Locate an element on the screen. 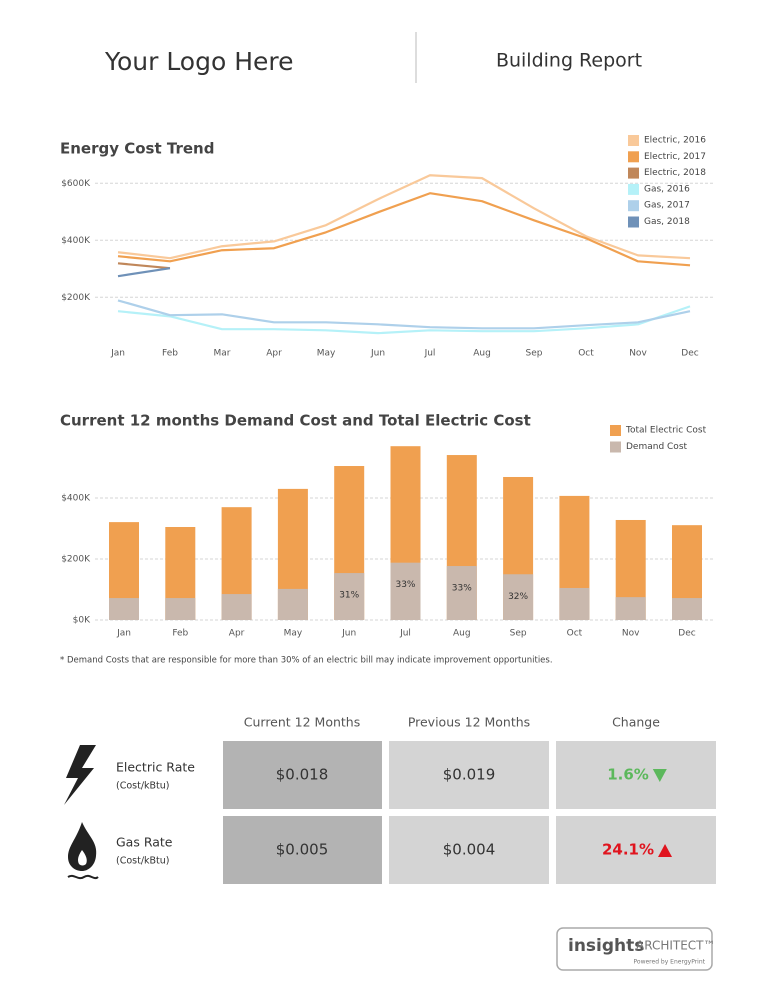 This screenshot has height=996, width=768. logo-text: Your Logo Here is located at coordinates (199, 61).